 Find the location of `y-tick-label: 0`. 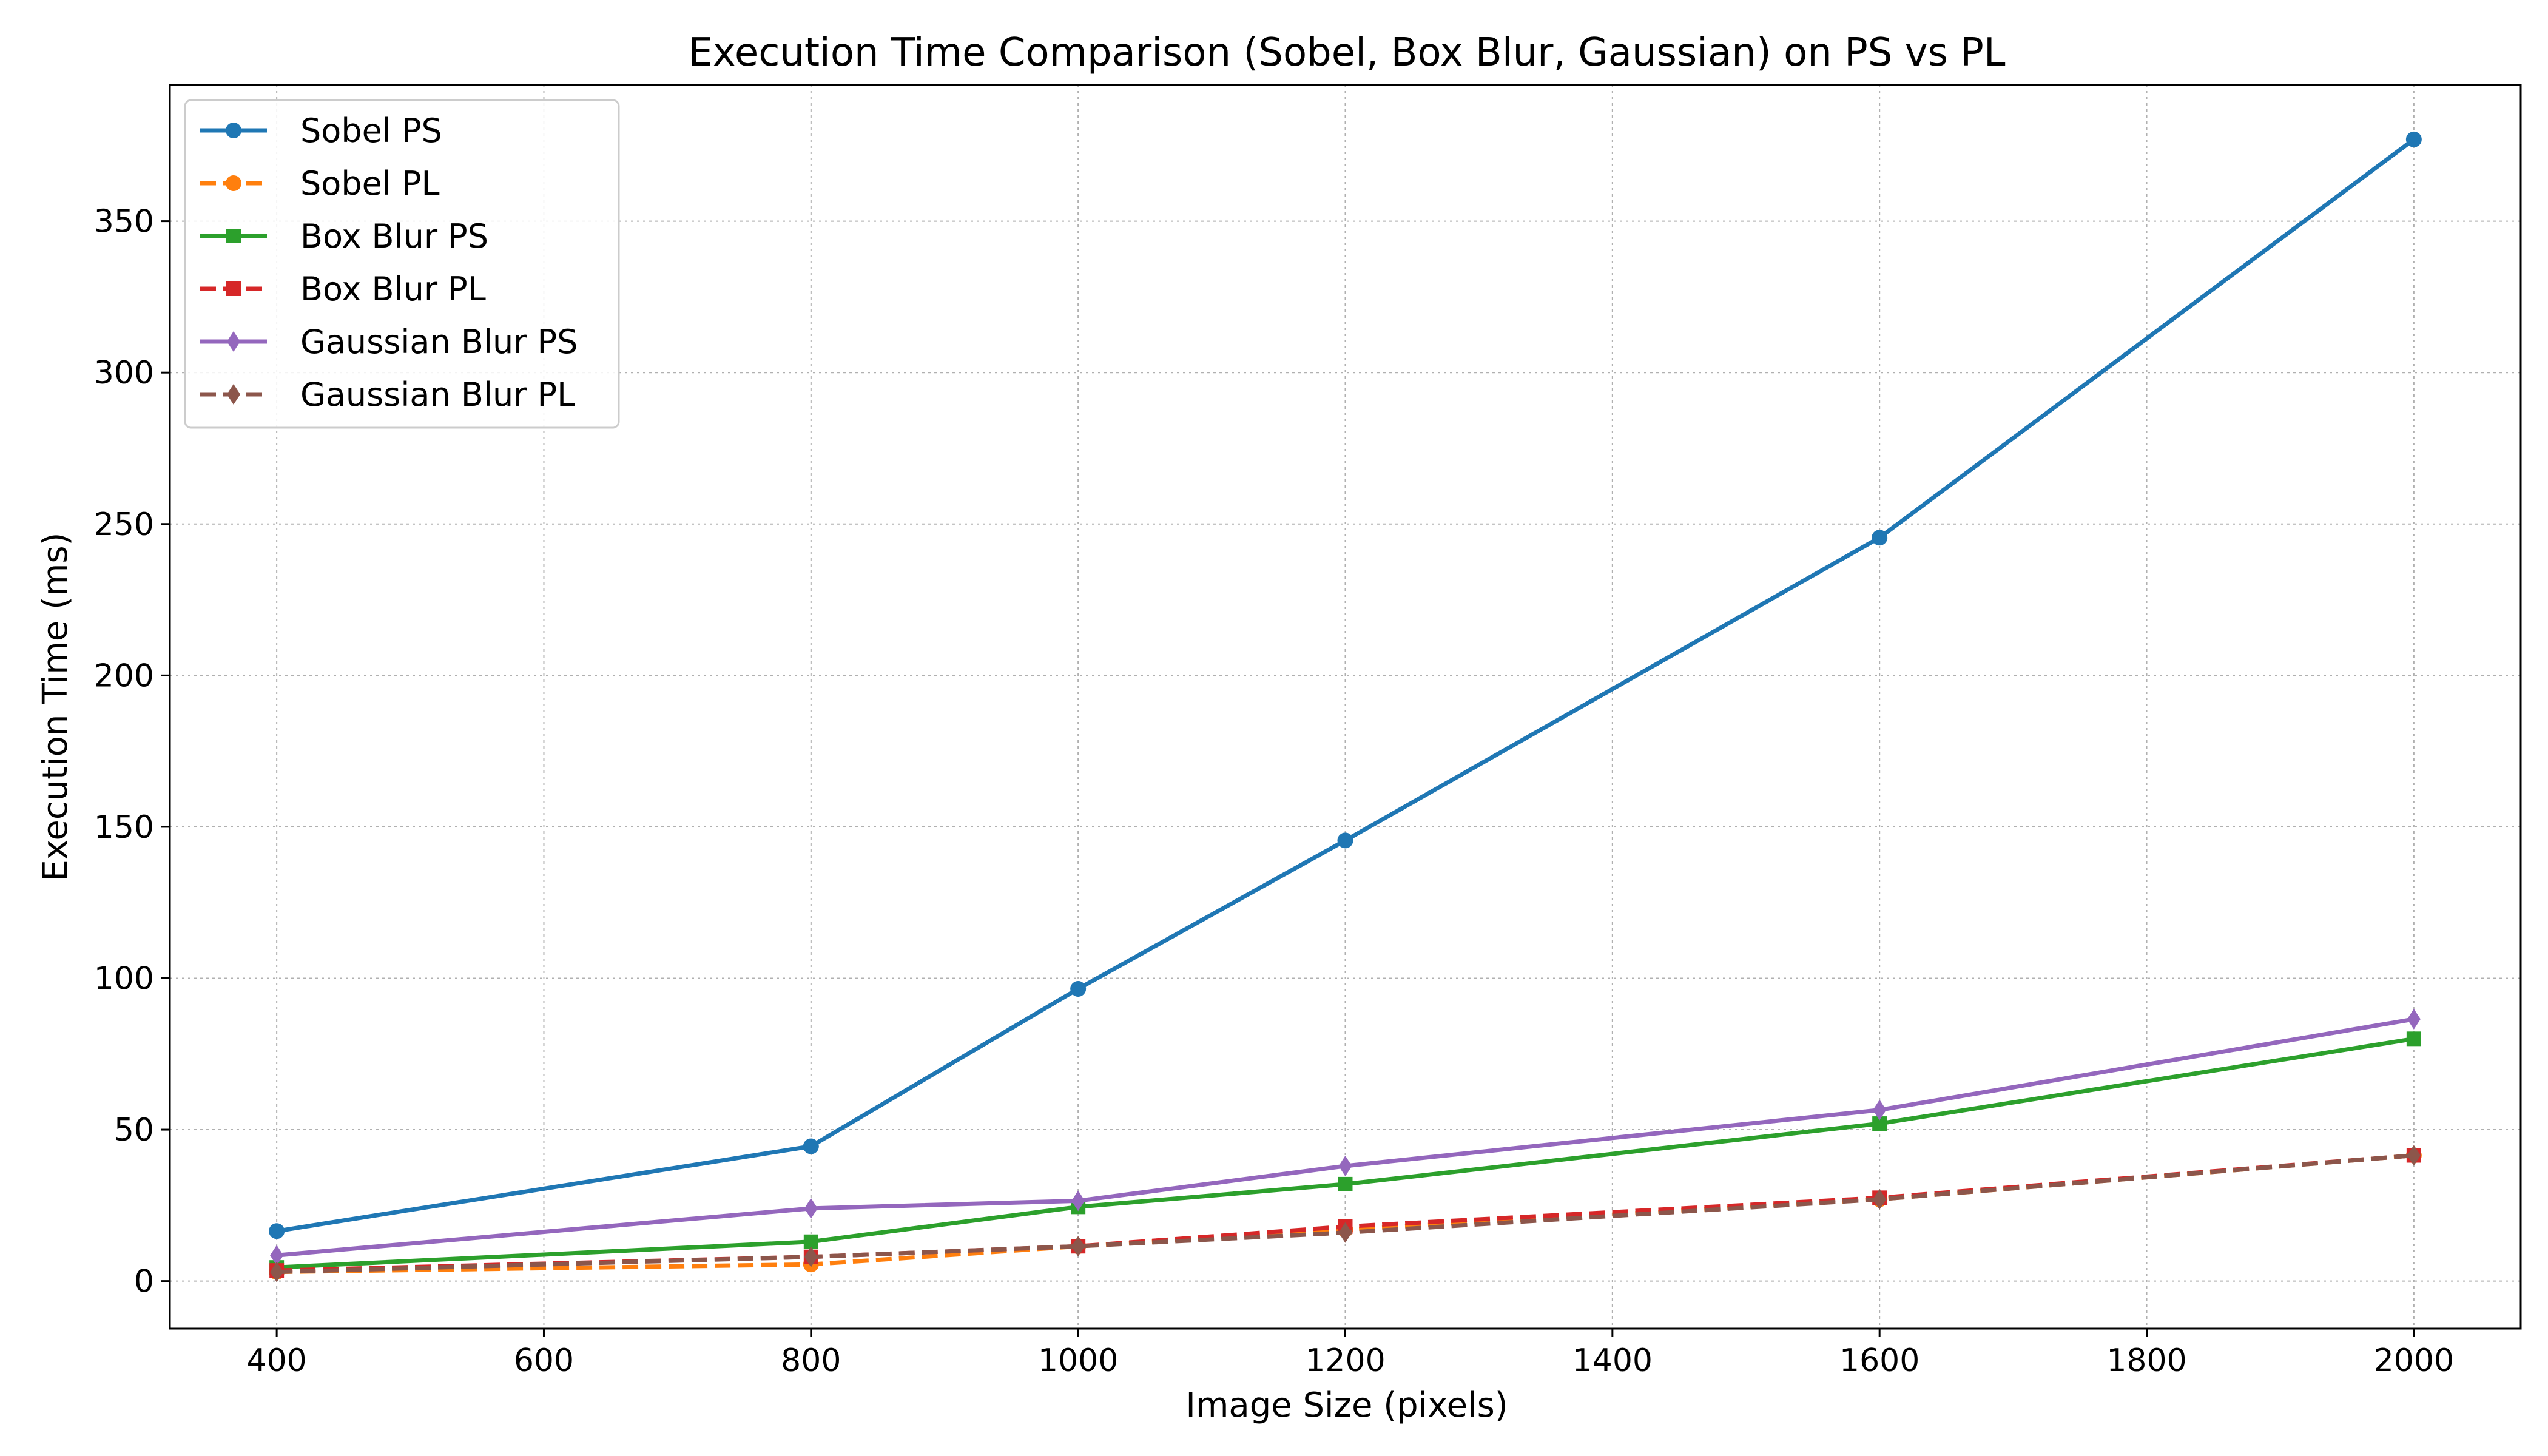

y-tick-label: 0 is located at coordinates (144, 1282).